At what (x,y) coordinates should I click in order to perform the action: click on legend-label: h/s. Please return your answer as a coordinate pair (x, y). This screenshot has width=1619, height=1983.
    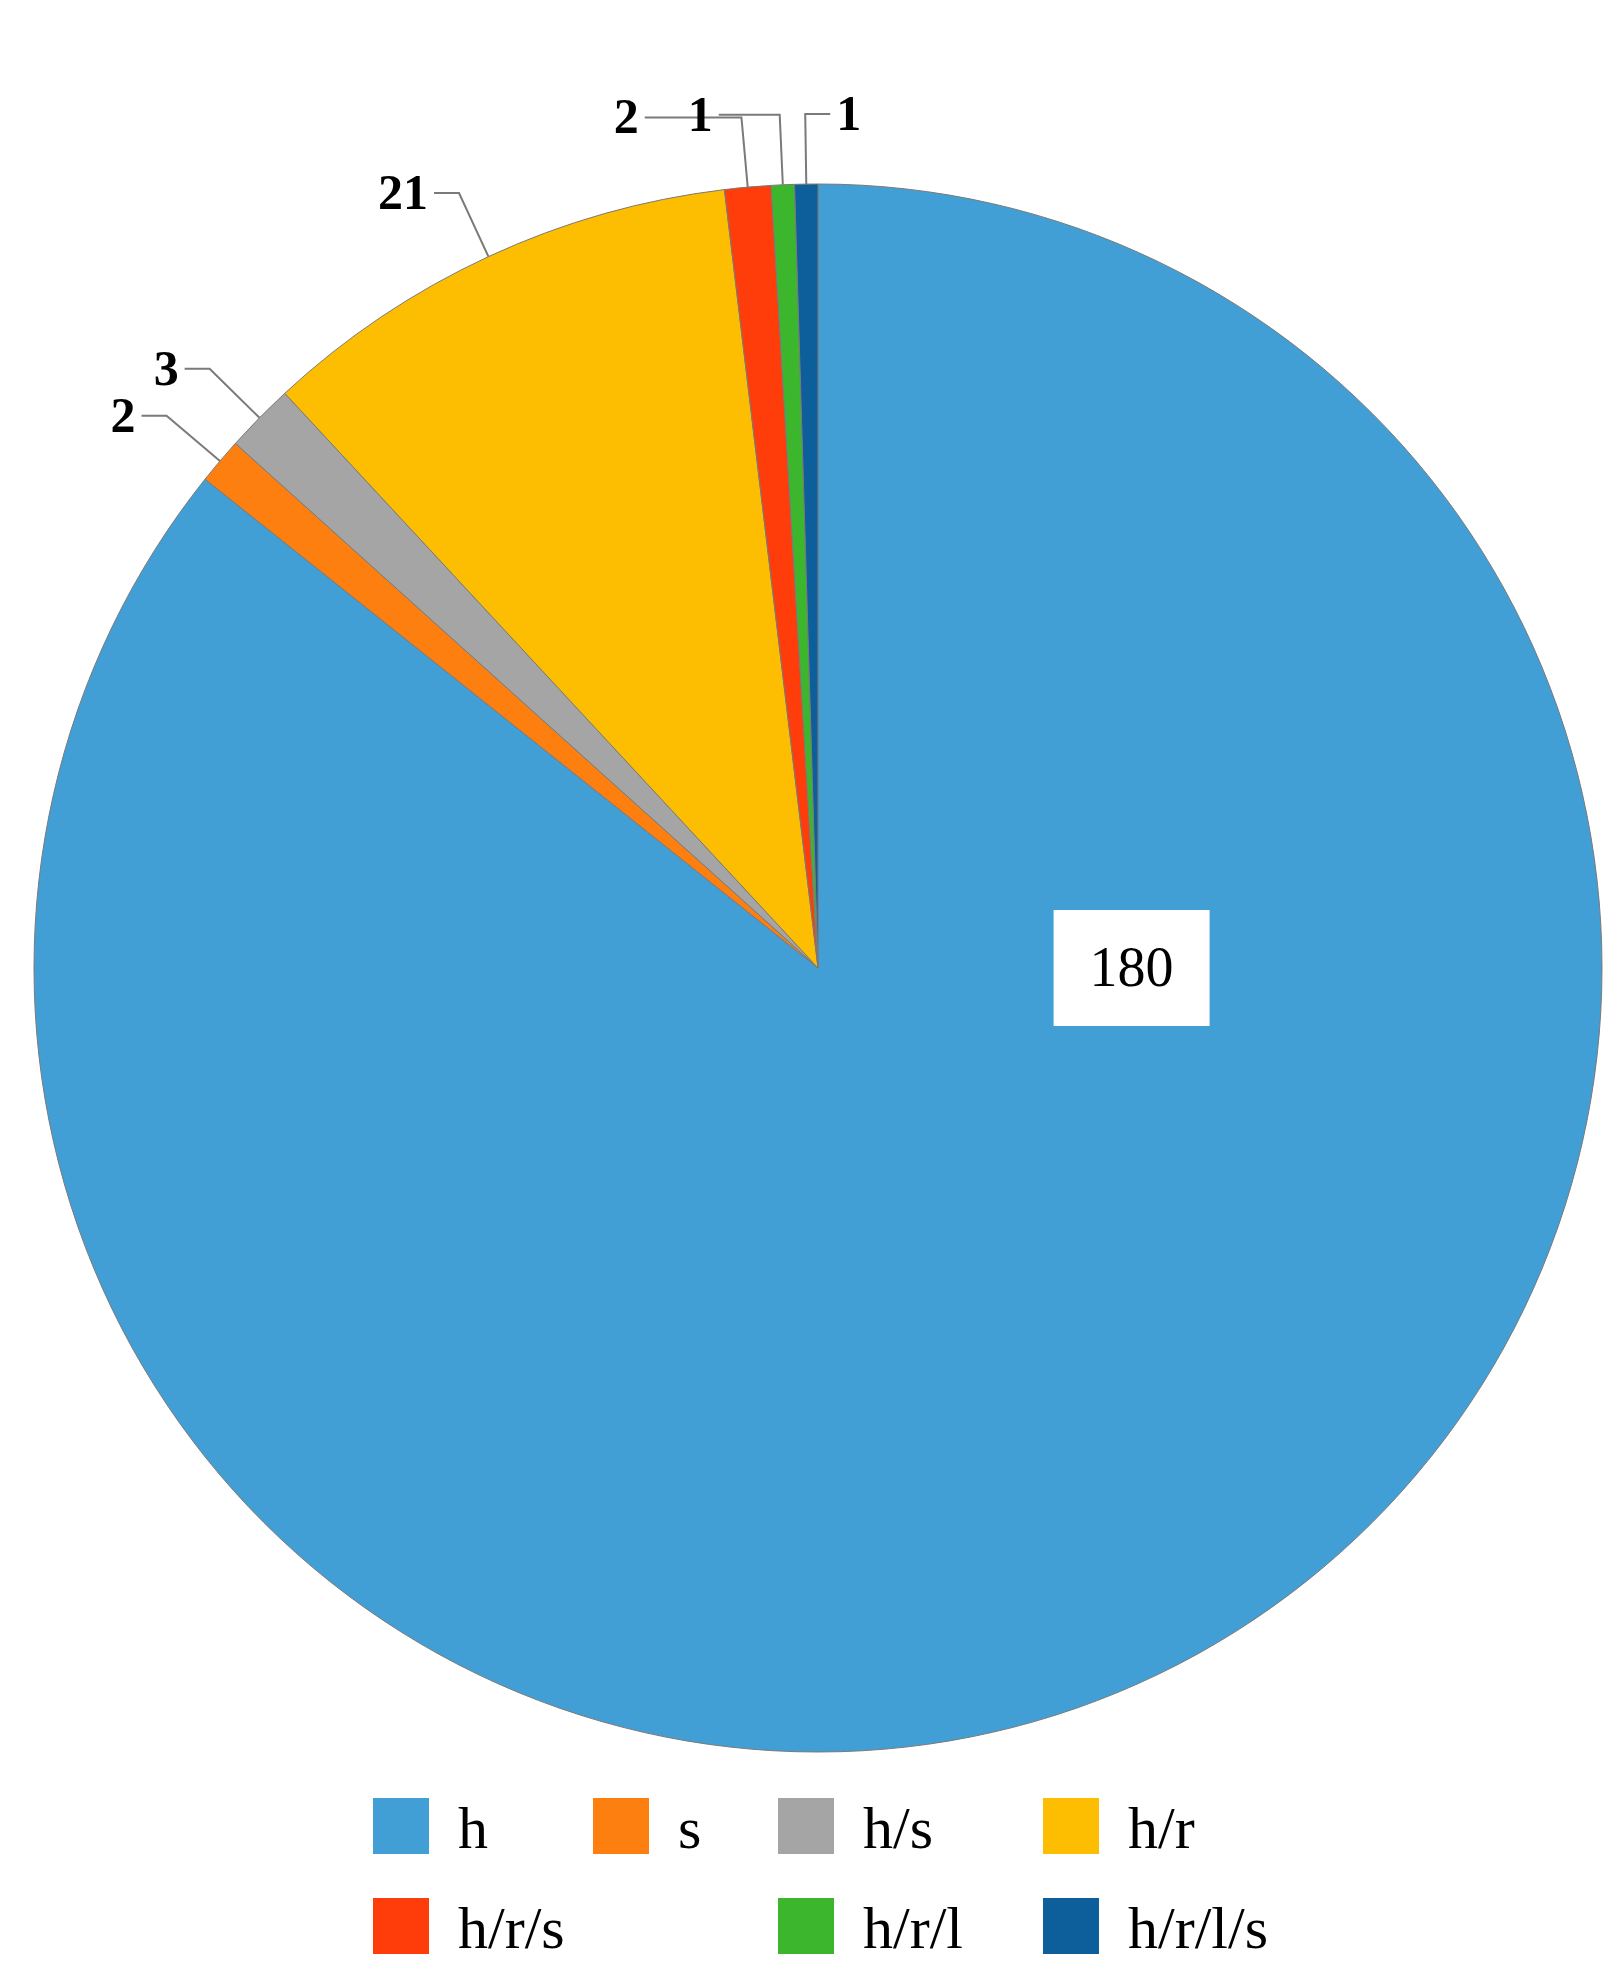
    Looking at the image, I should click on (898, 1828).